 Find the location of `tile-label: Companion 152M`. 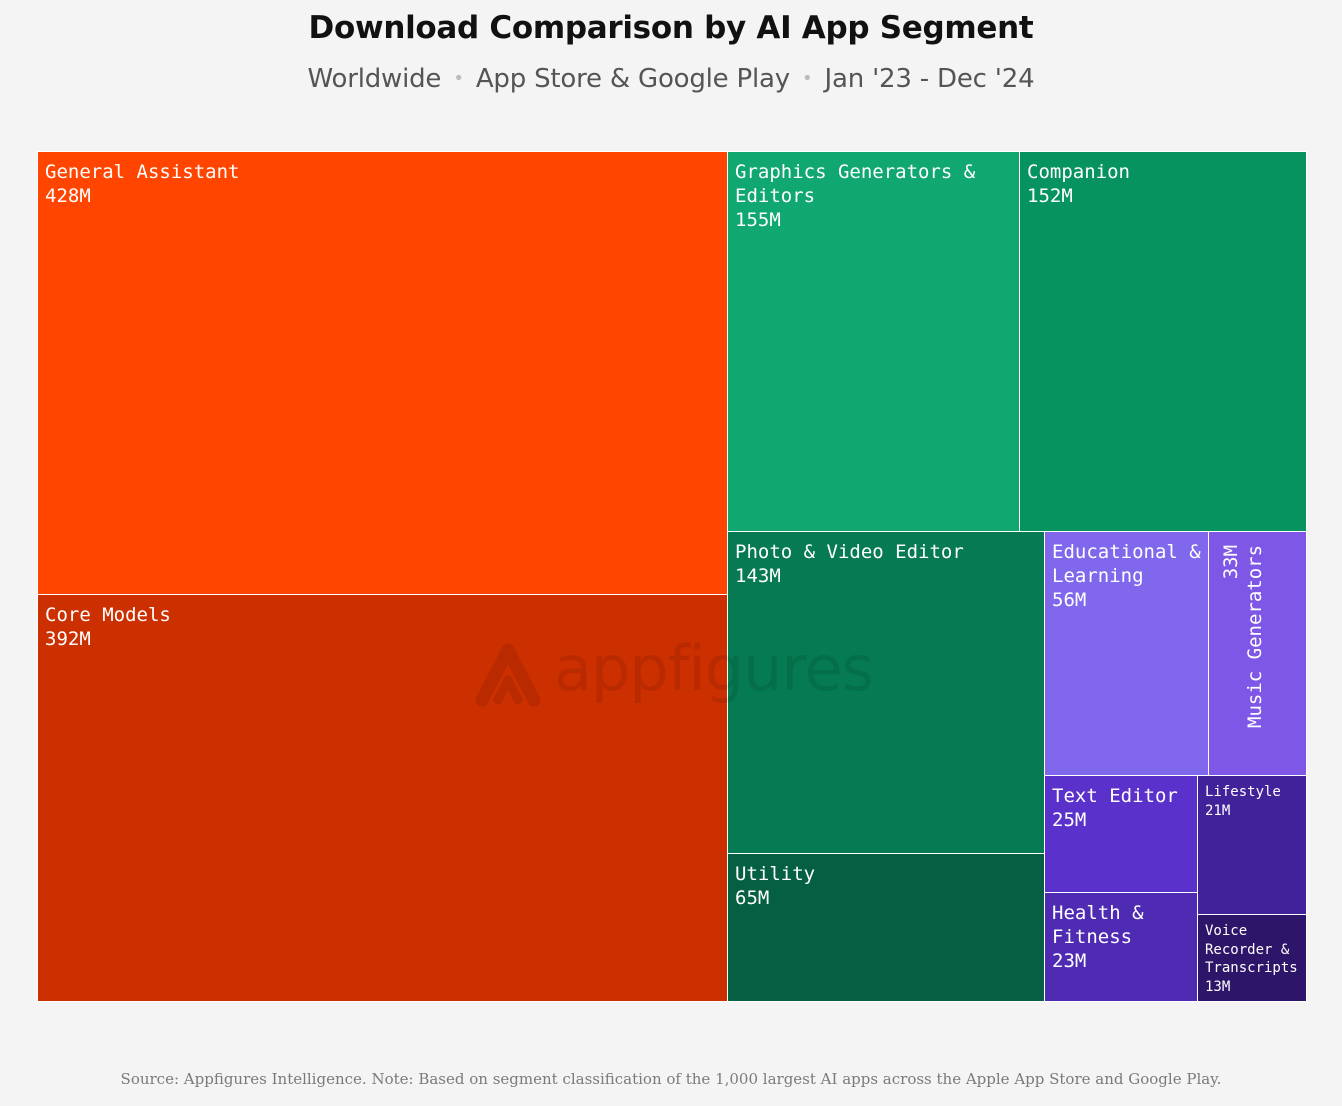

tile-label: Companion 152M is located at coordinates (1163, 184).